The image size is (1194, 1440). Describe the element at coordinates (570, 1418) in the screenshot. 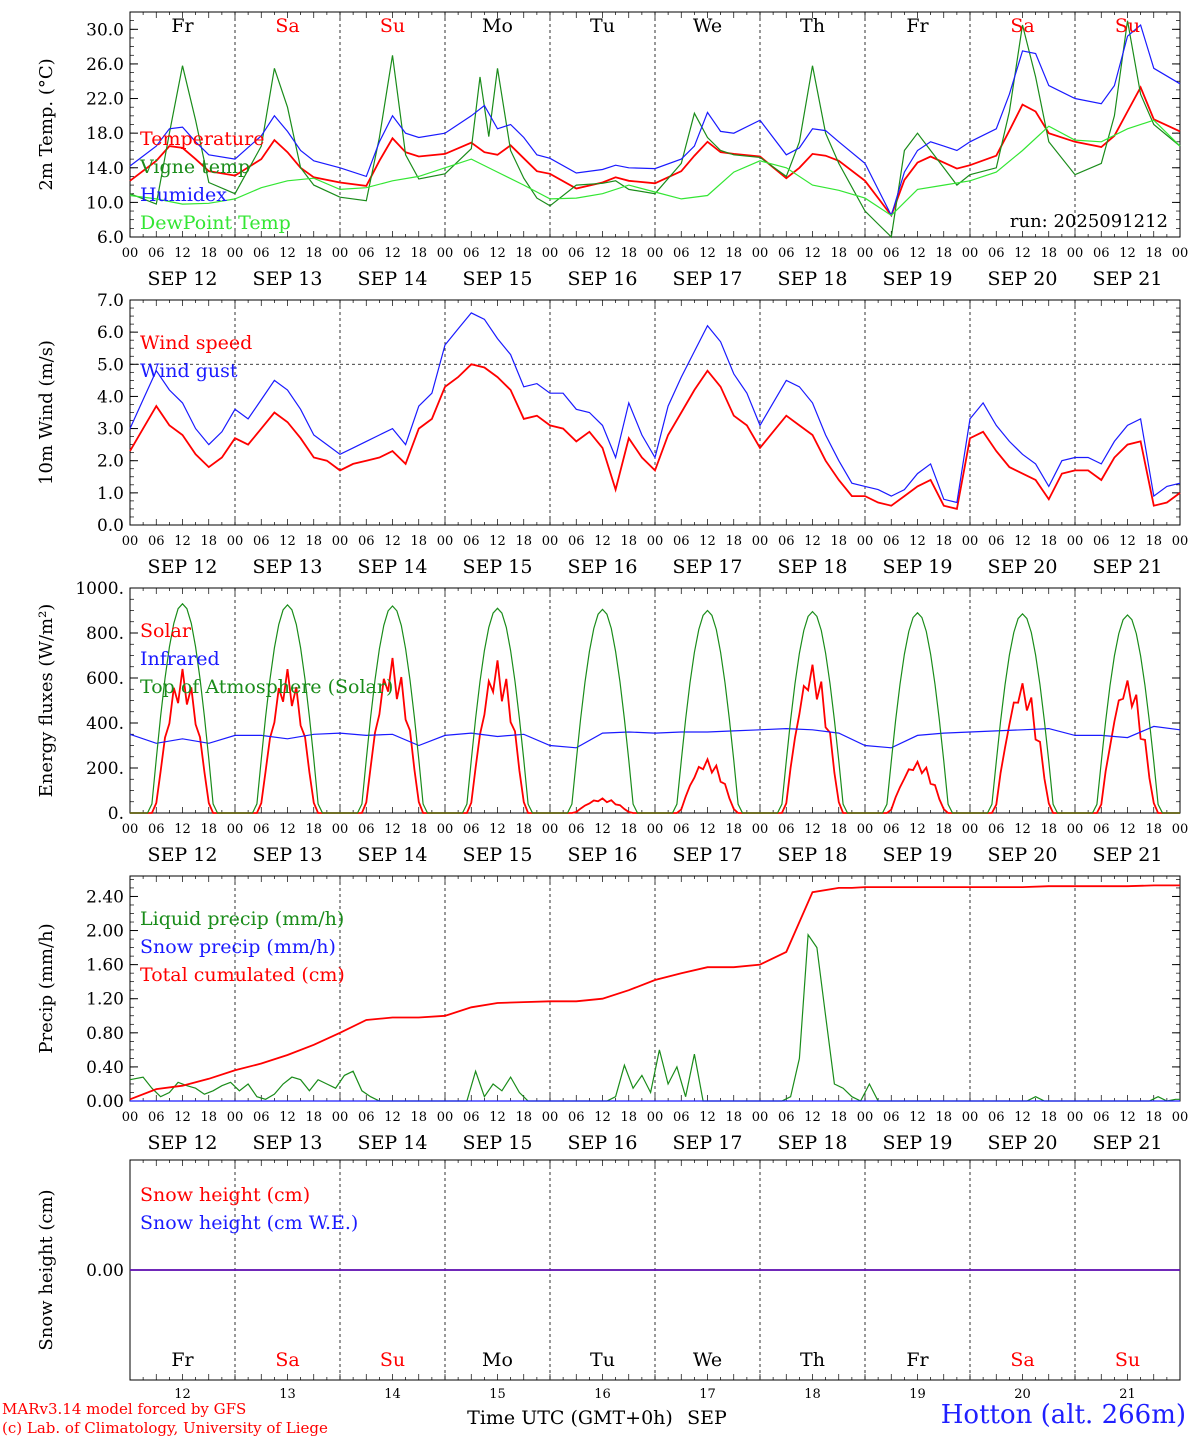

I see `time-axis-label: Time UTC (GMT+0h)` at that location.